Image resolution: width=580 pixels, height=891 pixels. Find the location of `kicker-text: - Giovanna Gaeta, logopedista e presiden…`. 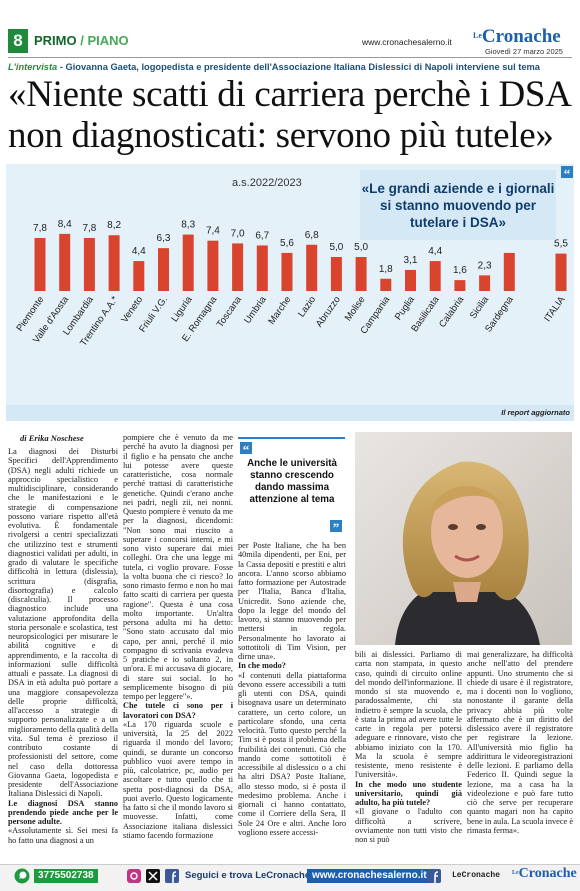

kicker-text: - Giovanna Gaeta, logopedista e presiden… is located at coordinates (298, 67).